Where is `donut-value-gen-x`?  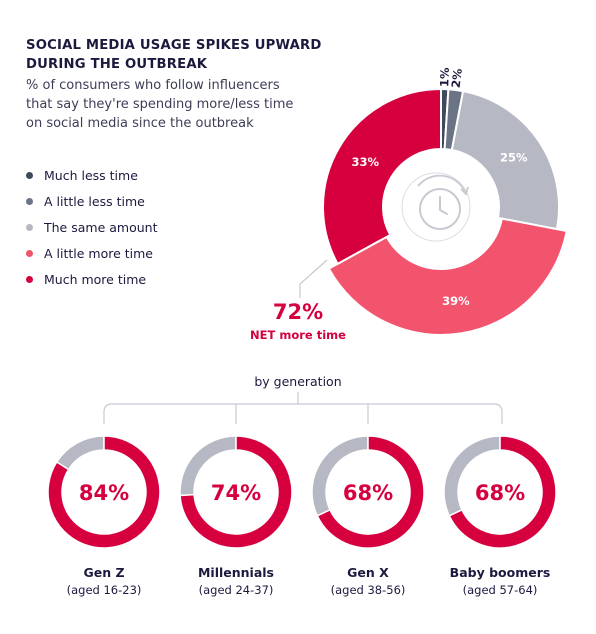
donut-value-gen-x is located at coordinates (370, 492).